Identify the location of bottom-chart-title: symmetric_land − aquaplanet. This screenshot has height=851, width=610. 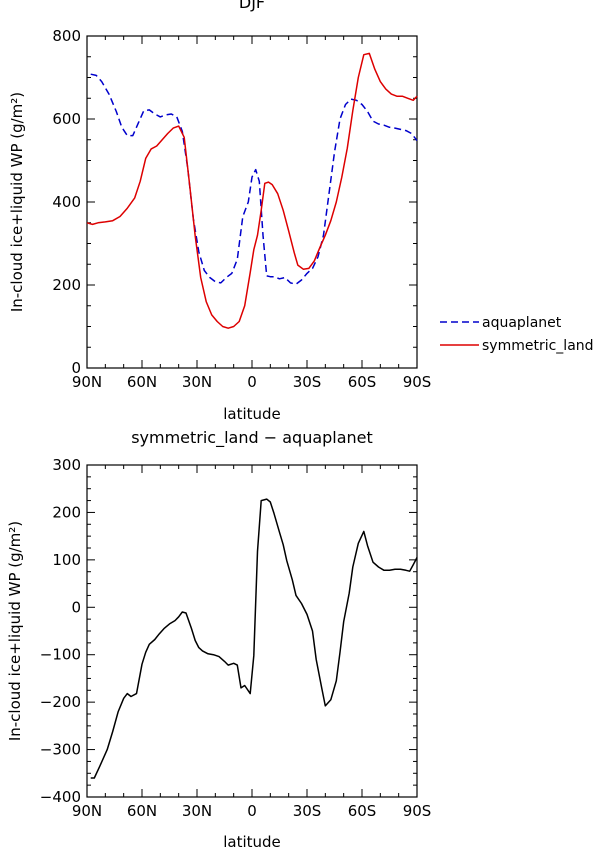
(252, 438).